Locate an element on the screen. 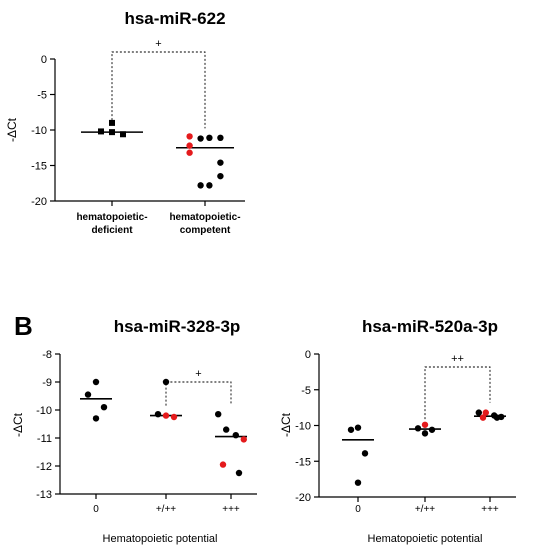 The height and width of the screenshot is (550, 540). chart-title: hsa-miR-328-3p is located at coordinates (177, 326).